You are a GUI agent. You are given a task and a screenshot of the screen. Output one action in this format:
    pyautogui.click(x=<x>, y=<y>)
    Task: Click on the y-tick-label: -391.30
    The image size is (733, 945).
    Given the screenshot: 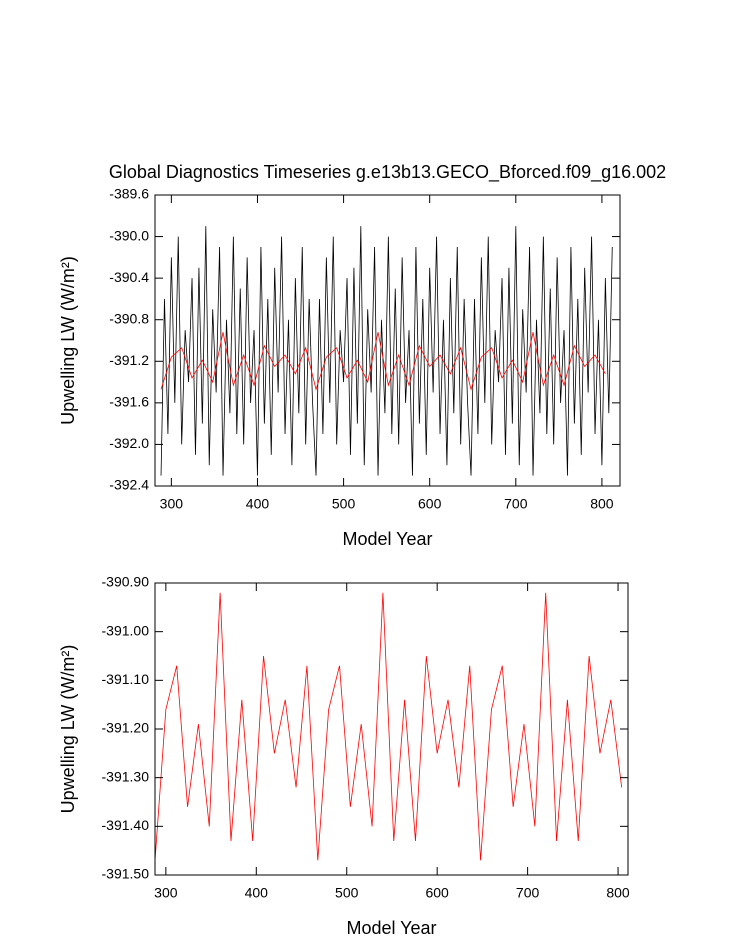 What is the action you would take?
    pyautogui.click(x=126, y=776)
    